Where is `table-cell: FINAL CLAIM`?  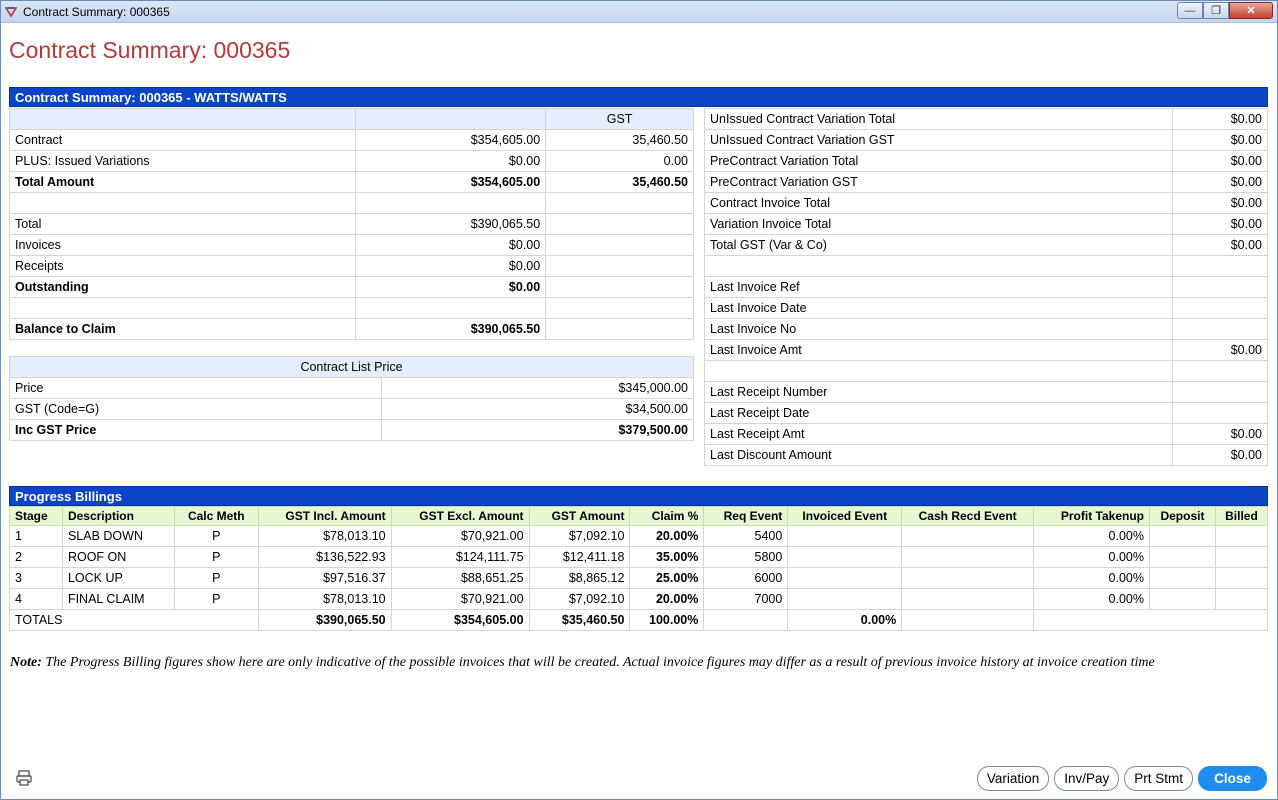 table-cell: FINAL CLAIM is located at coordinates (118, 599).